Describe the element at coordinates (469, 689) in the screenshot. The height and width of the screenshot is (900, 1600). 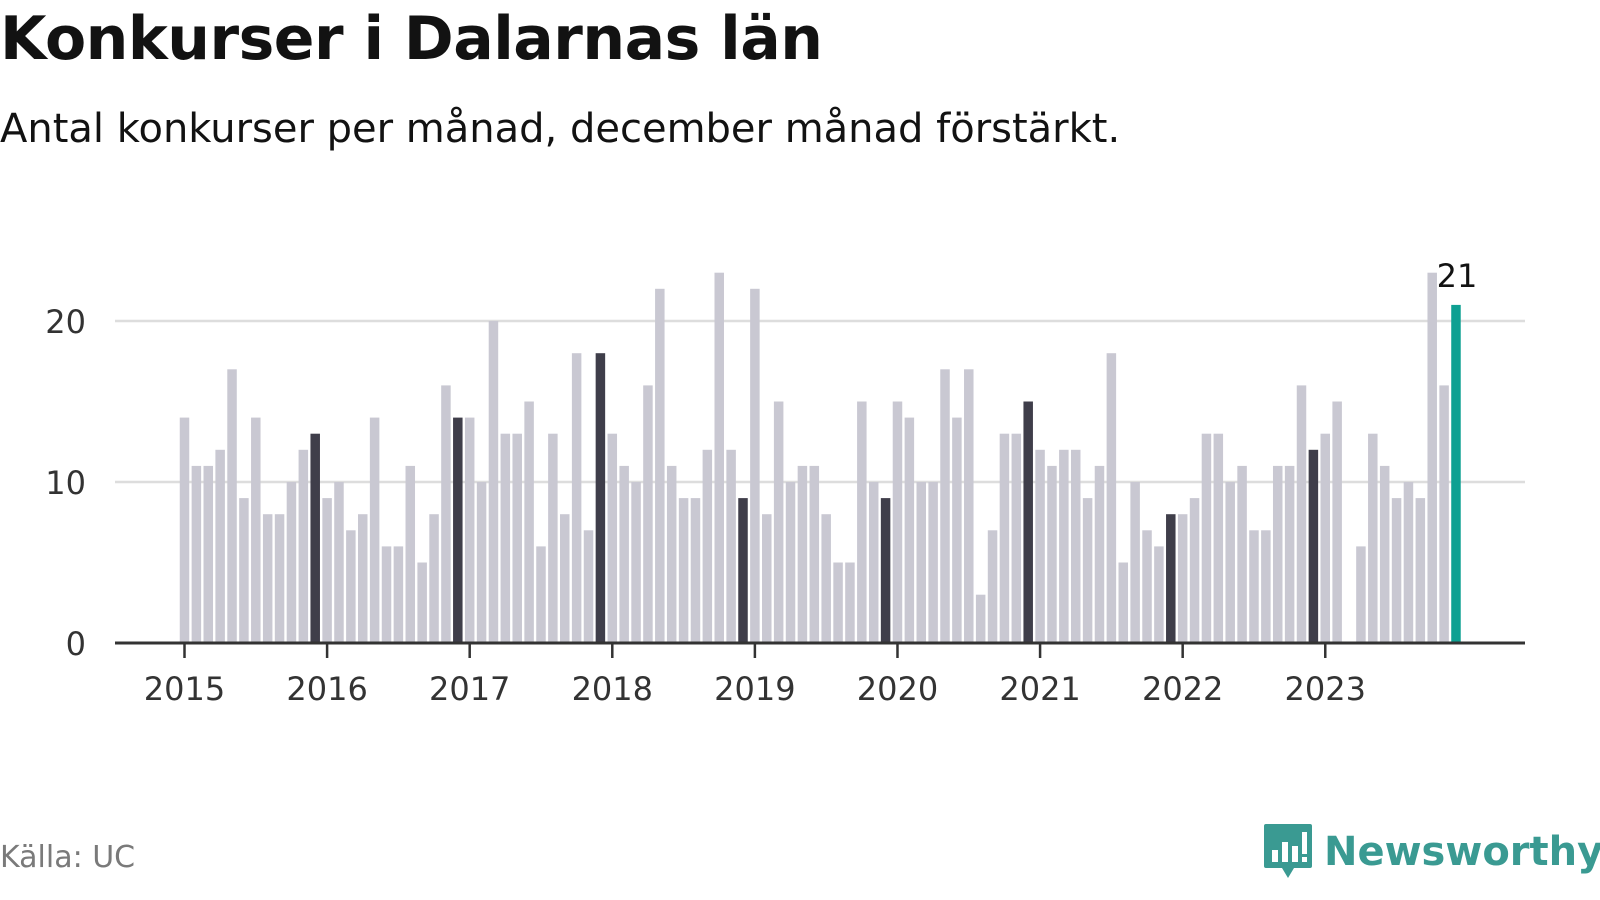
I see `x-tick-label: 2017` at that location.